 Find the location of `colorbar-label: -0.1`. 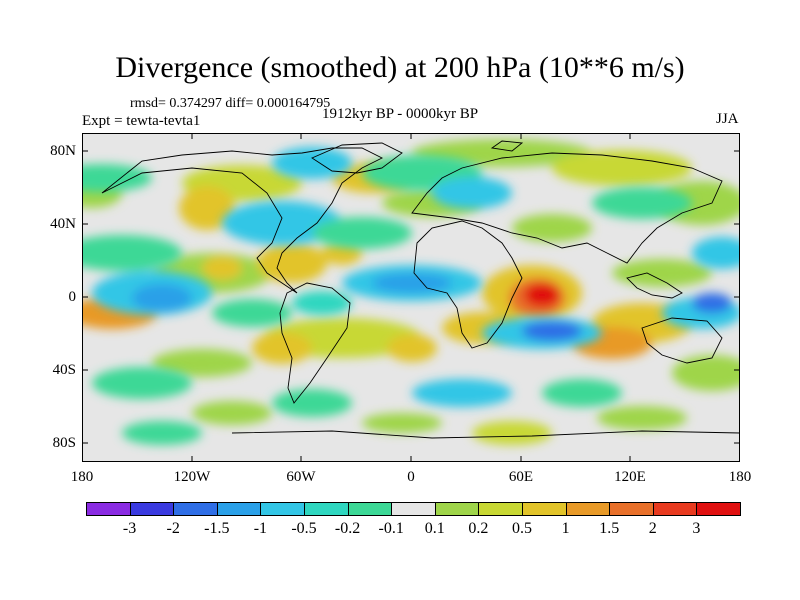

colorbar-label: -0.1 is located at coordinates (391, 528).